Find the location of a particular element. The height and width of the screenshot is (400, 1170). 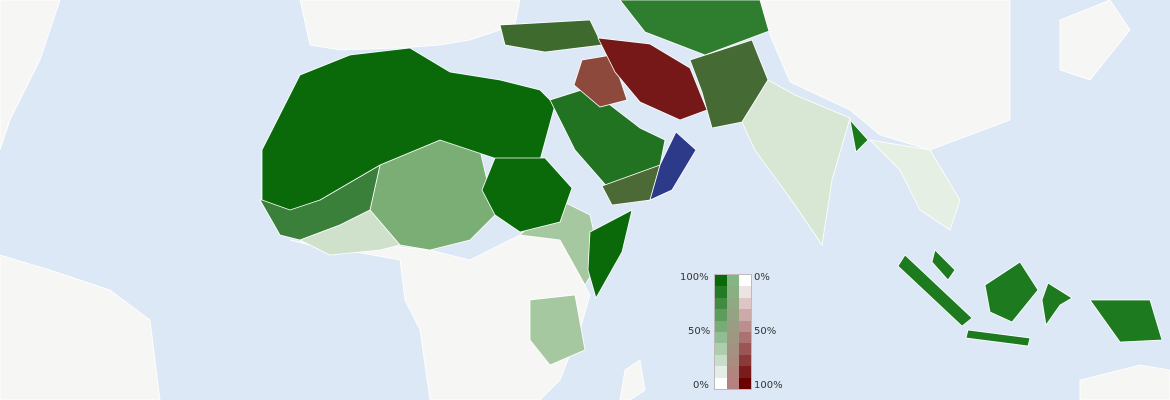

region-iran is located at coordinates (652, 79).